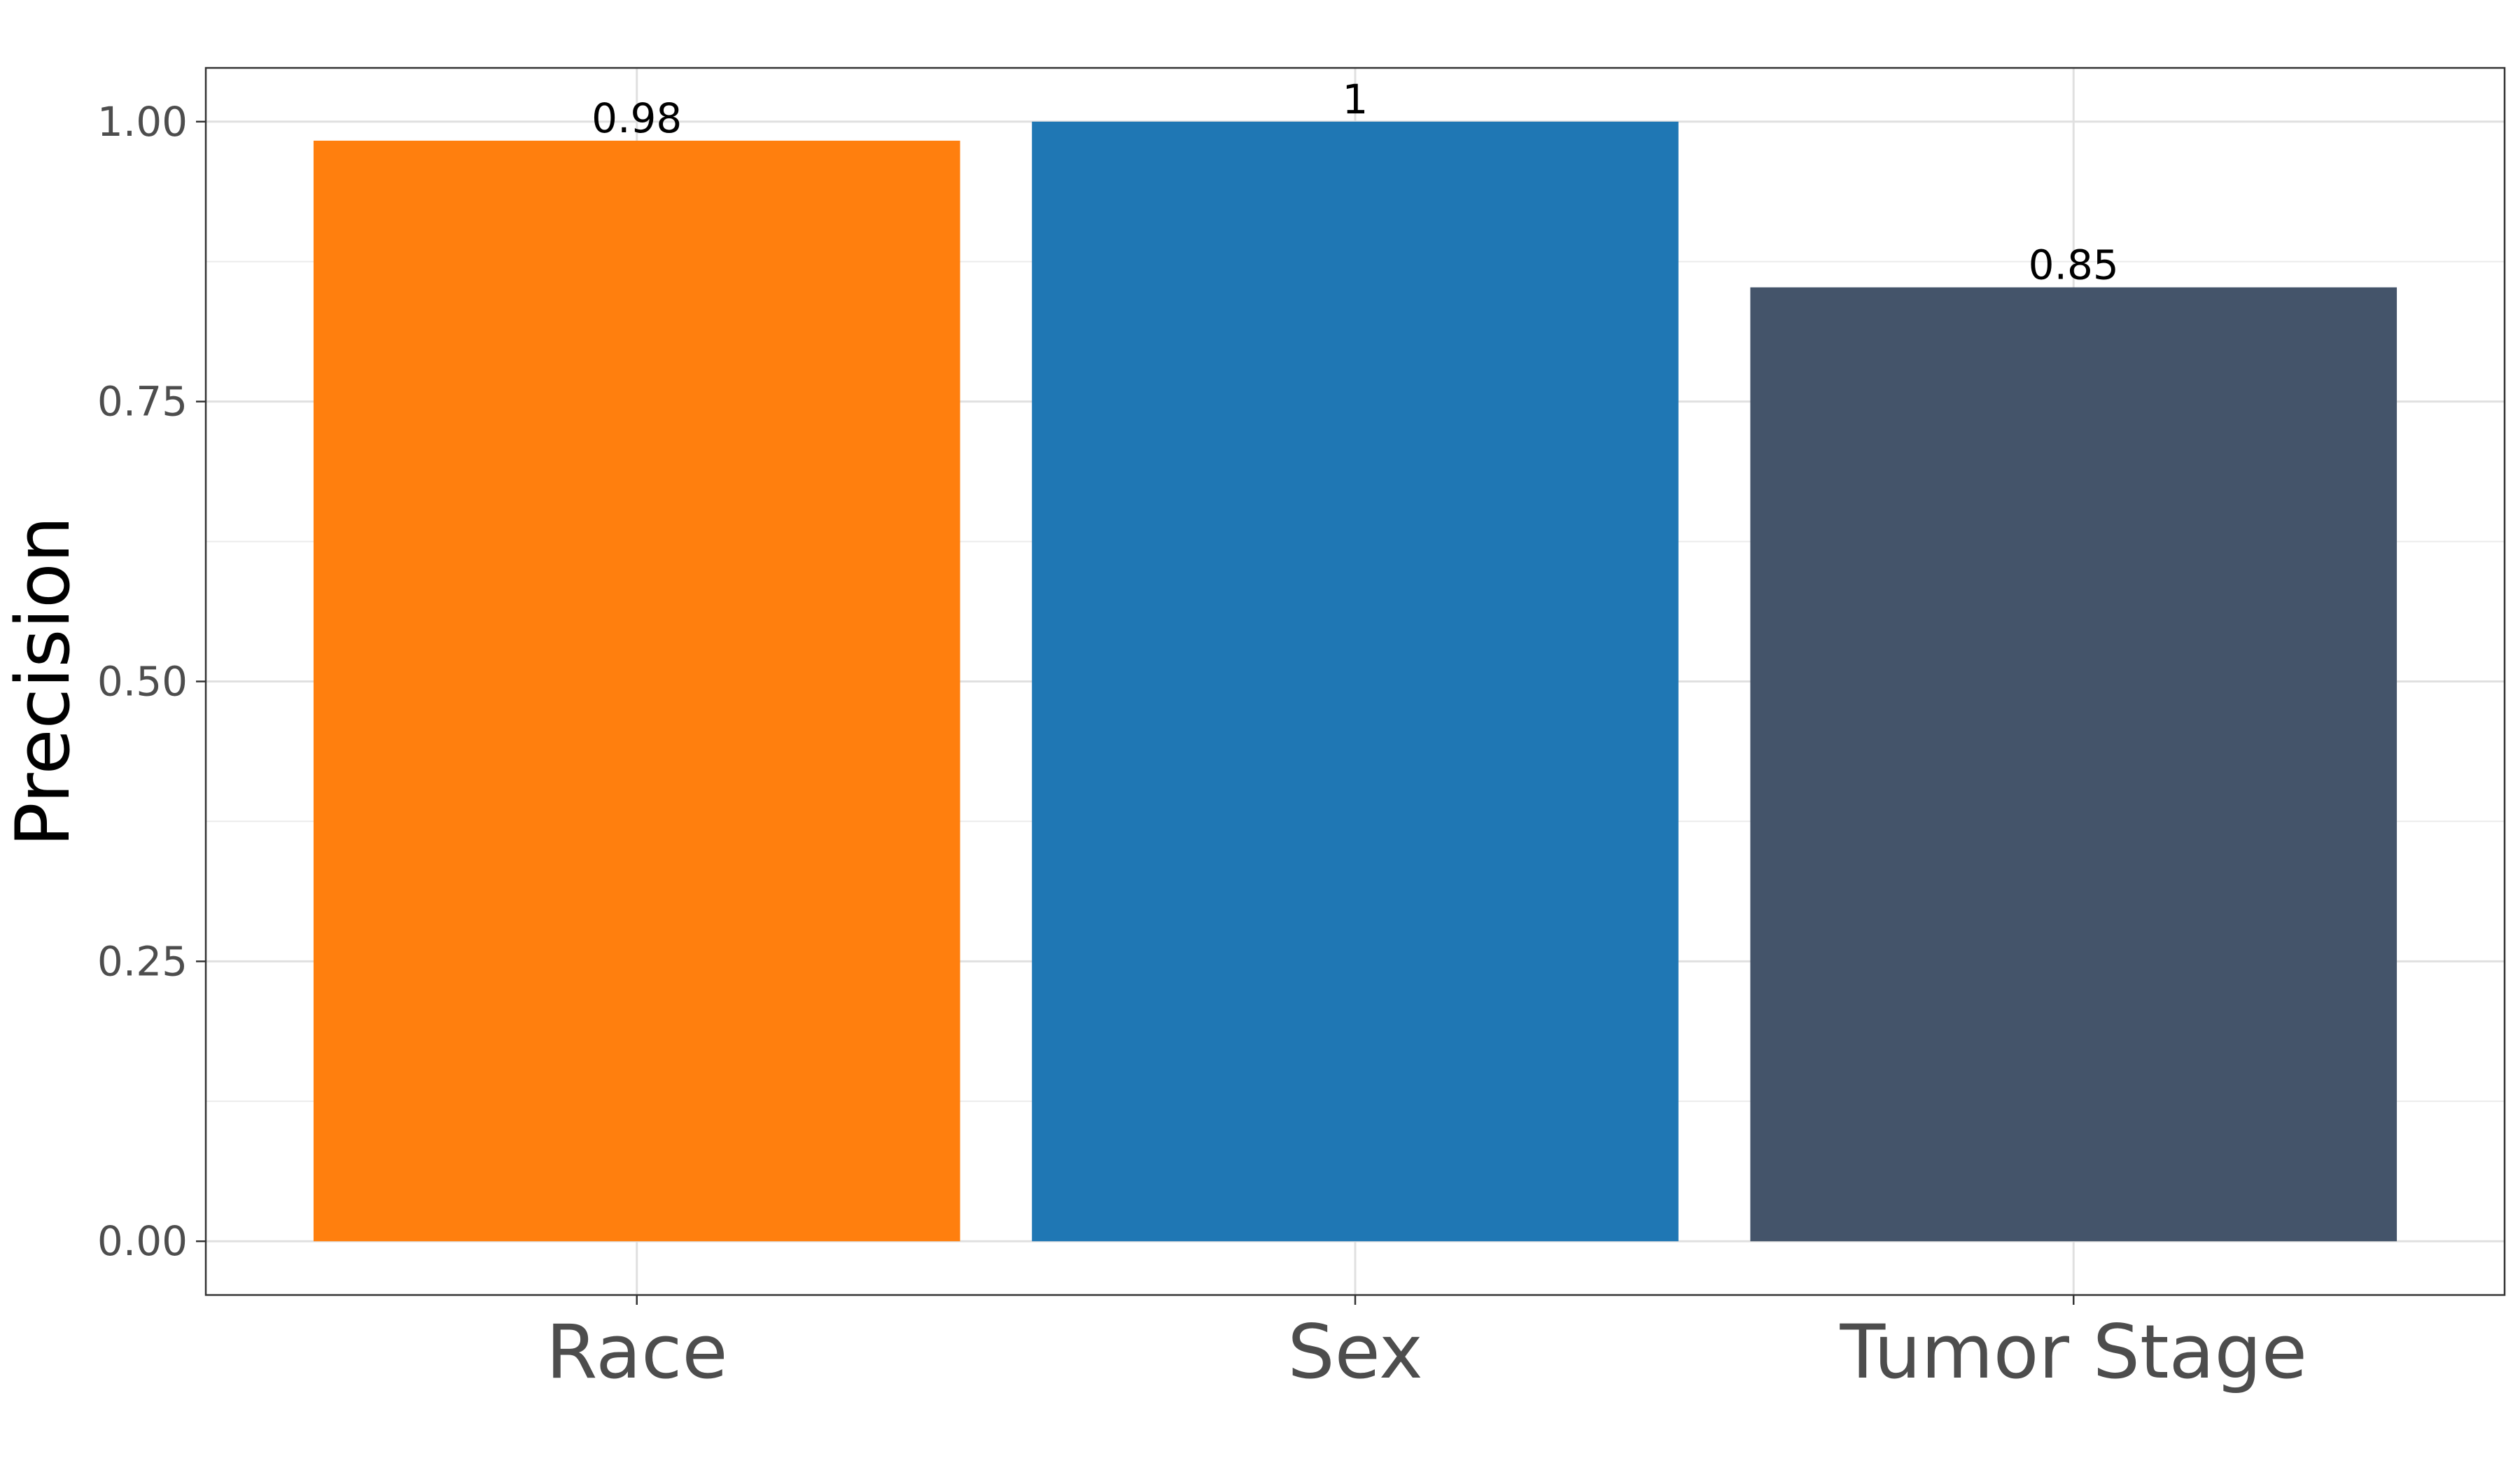 Image resolution: width=2520 pixels, height=1470 pixels. Describe the element at coordinates (1355, 99) in the screenshot. I see `bar-value-label: 1` at that location.